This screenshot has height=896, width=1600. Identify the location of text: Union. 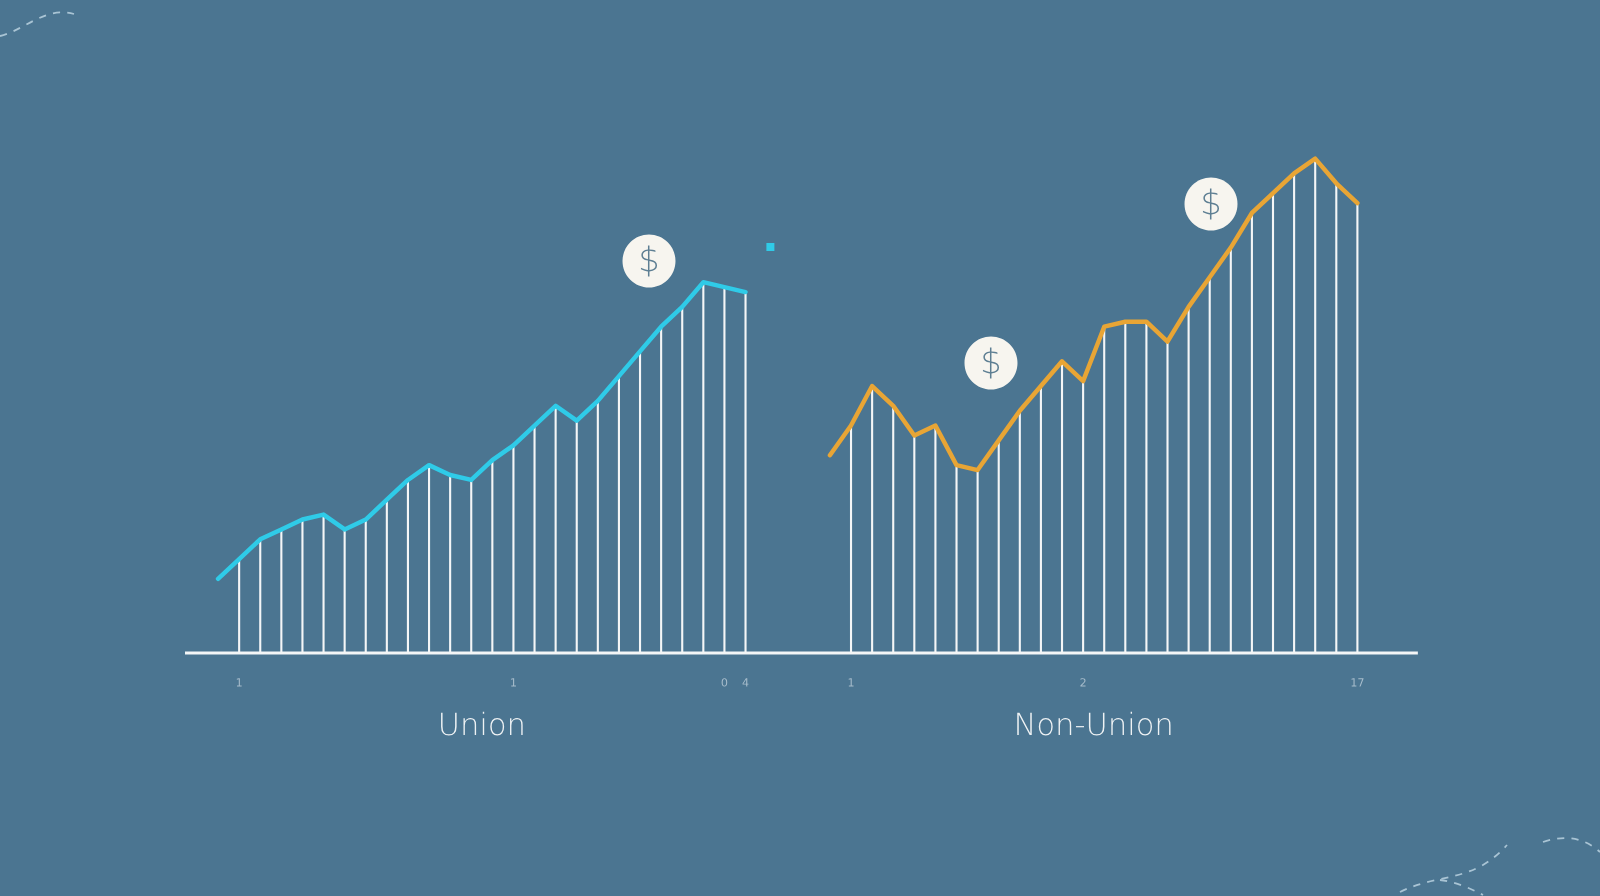
(482, 723).